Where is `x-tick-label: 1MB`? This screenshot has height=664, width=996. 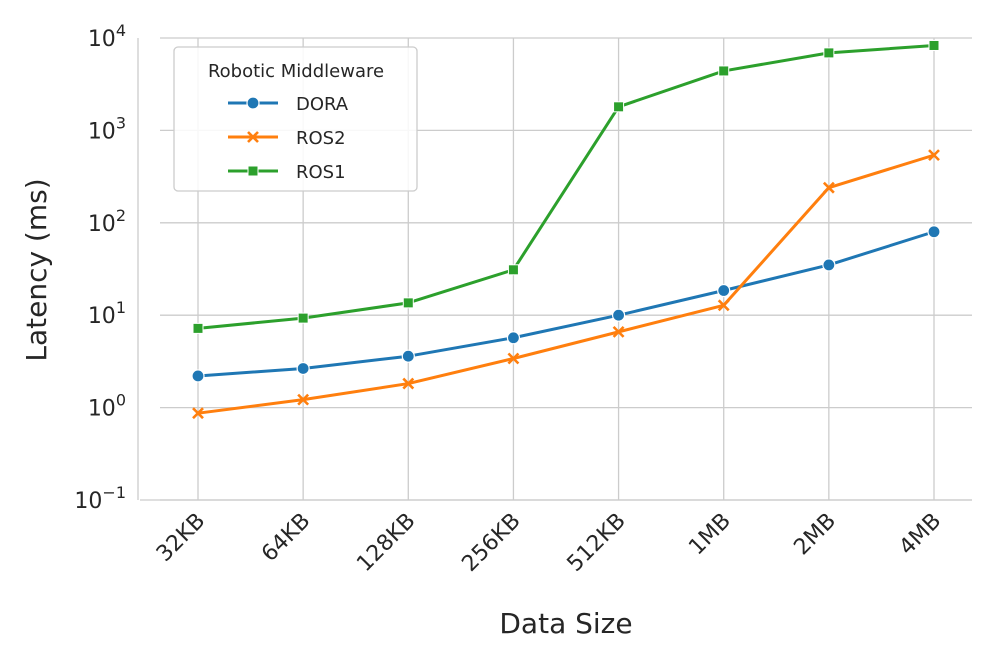 x-tick-label: 1MB is located at coordinates (710, 535).